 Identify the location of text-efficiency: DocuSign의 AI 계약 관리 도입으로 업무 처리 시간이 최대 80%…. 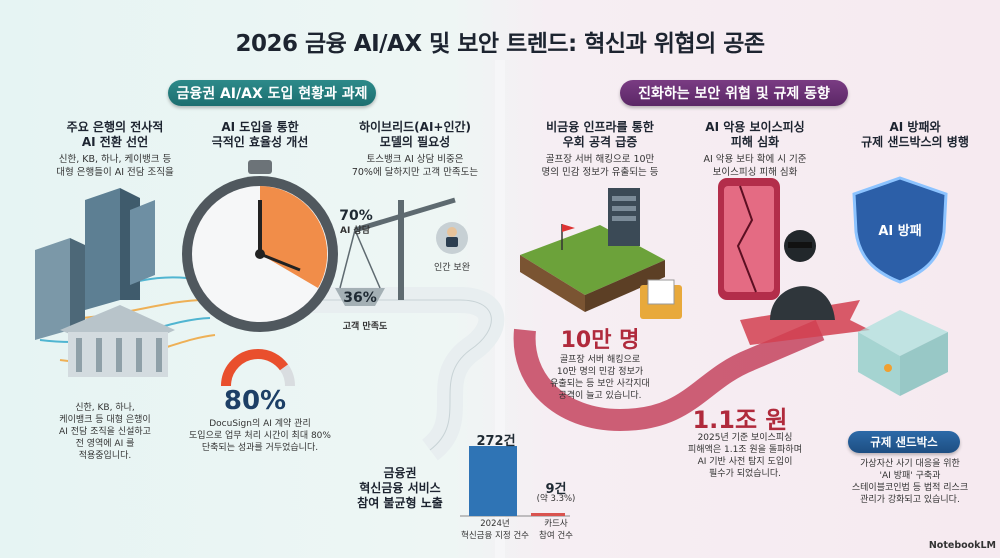
(260, 436).